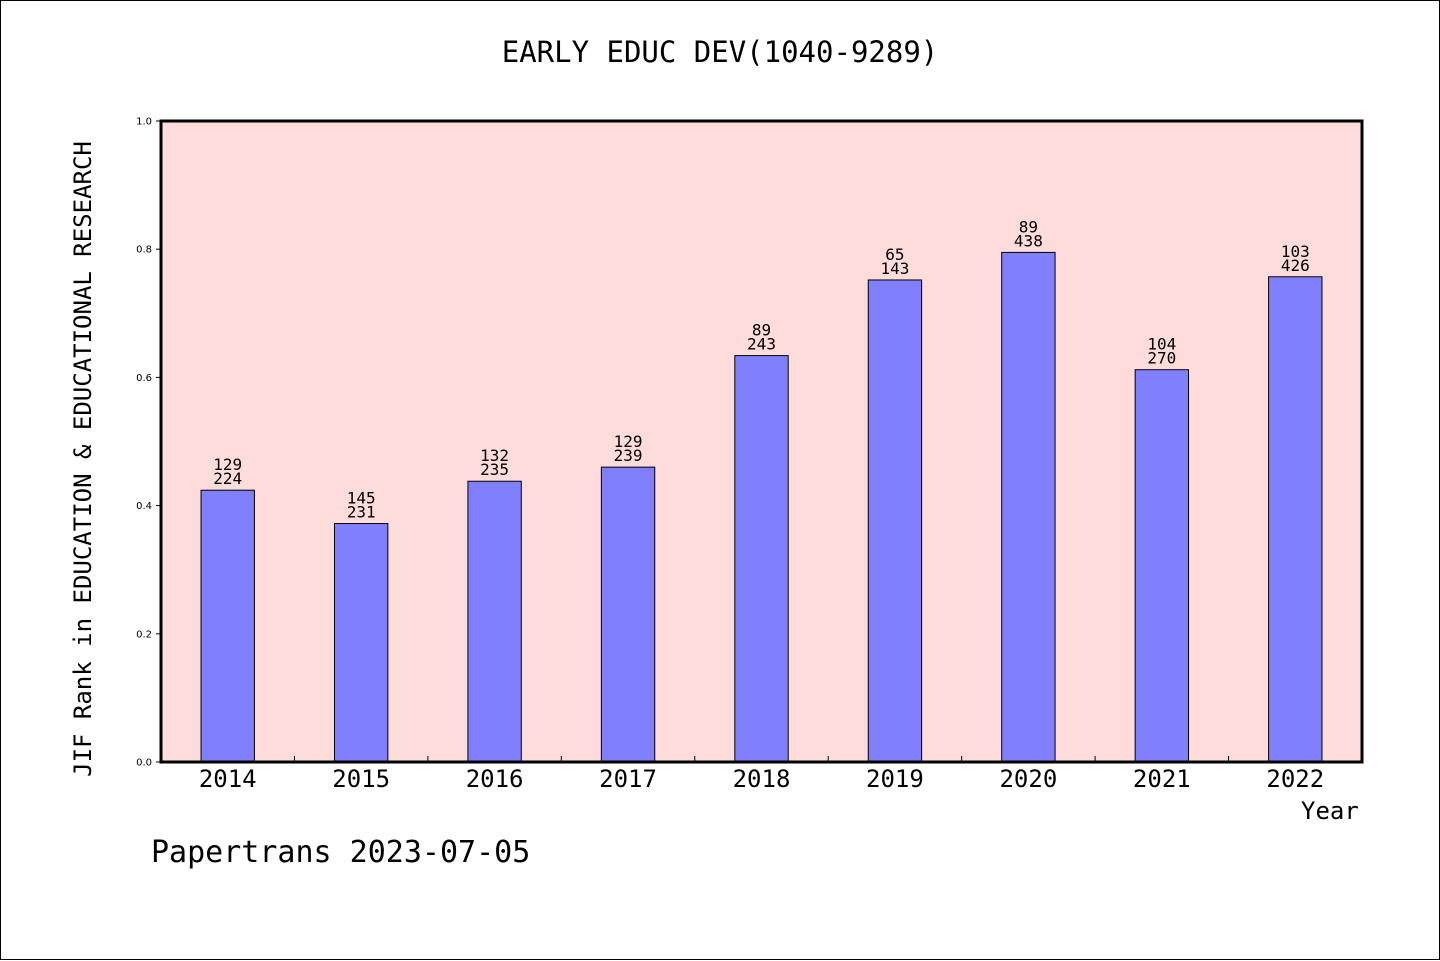 This screenshot has height=961, width=1440. Describe the element at coordinates (1295, 265) in the screenshot. I see `bar-total-label: 426` at that location.